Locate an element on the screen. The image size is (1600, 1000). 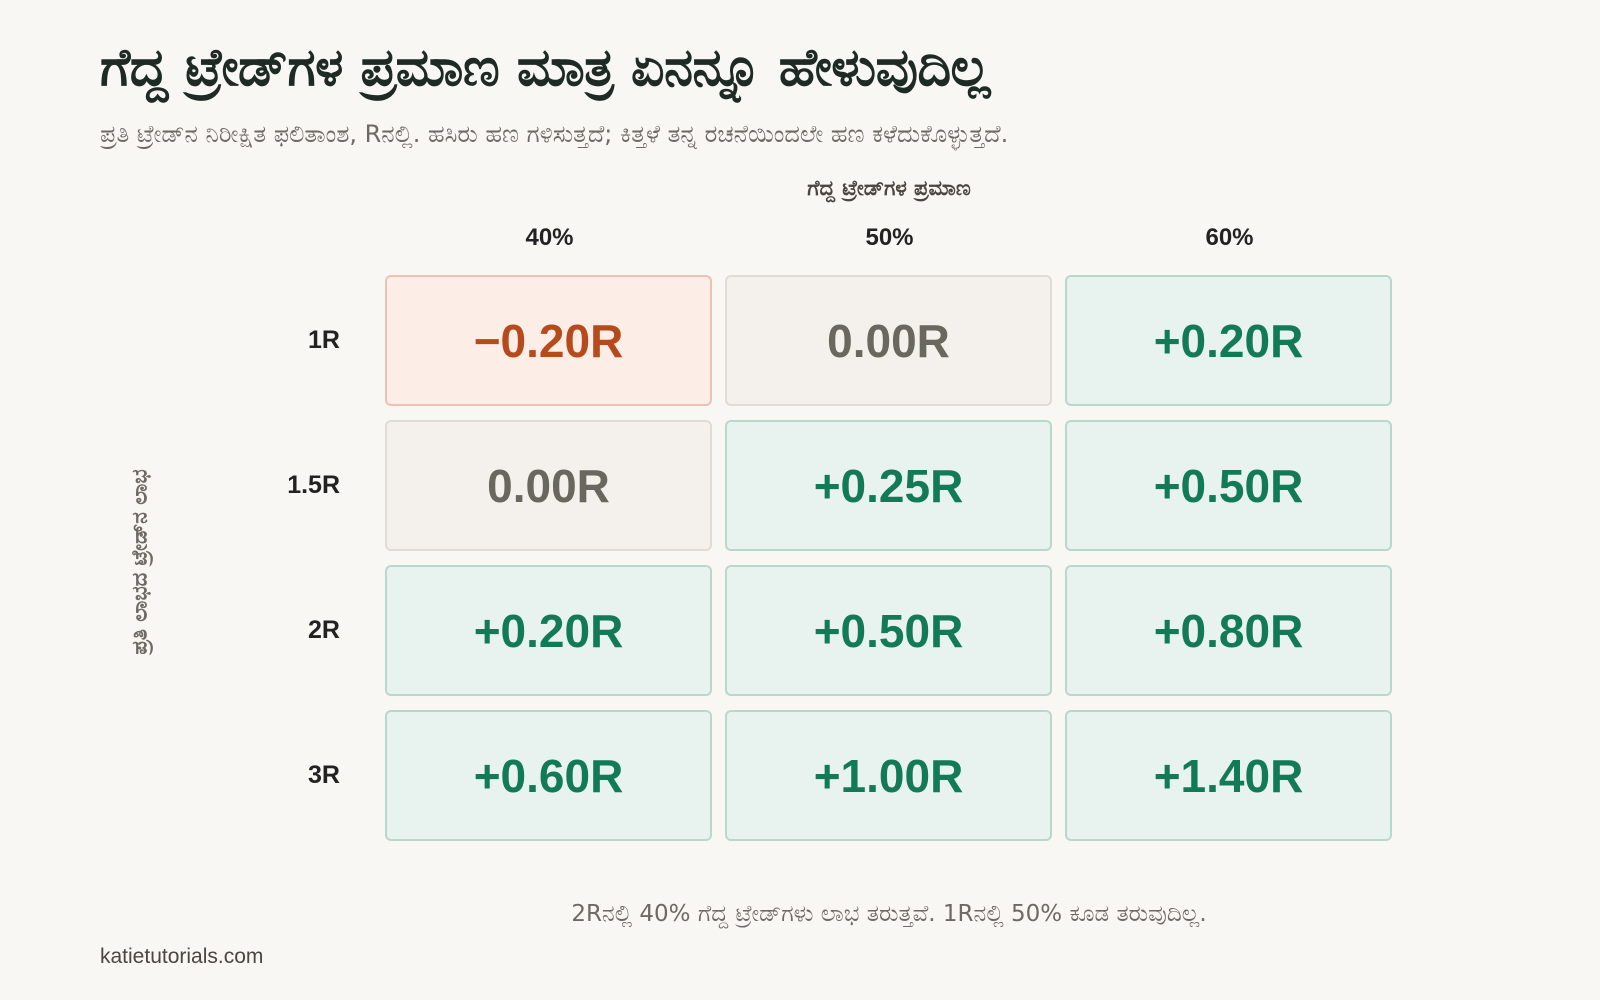
column-header: 40% is located at coordinates (549, 237).